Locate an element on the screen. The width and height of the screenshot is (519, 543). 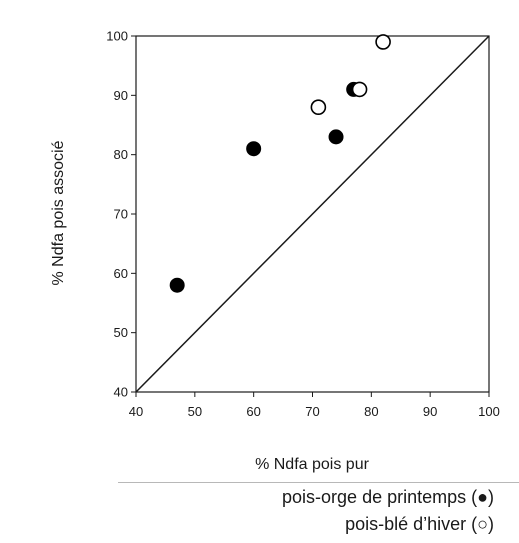
y-axis-label: % Ndfa pois associé is located at coordinates (58, 212).